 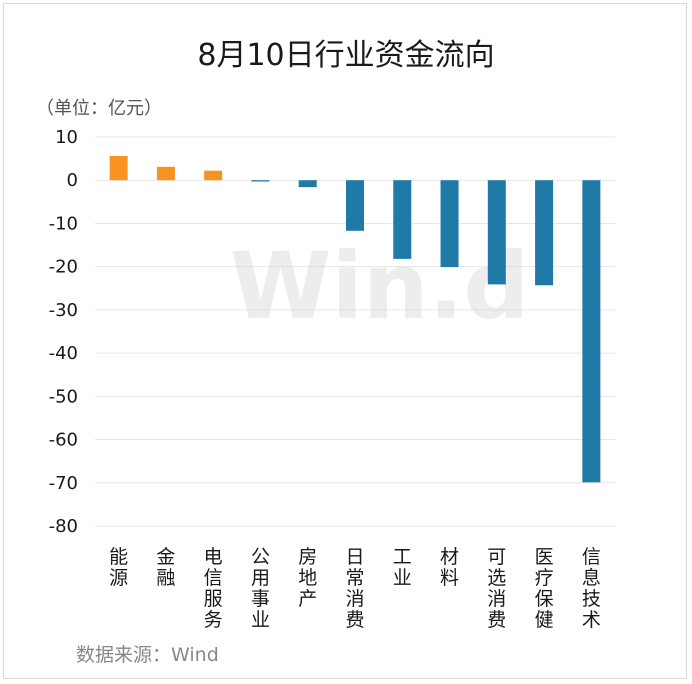 I want to click on x-category-label: 选, so click(x=496, y=578).